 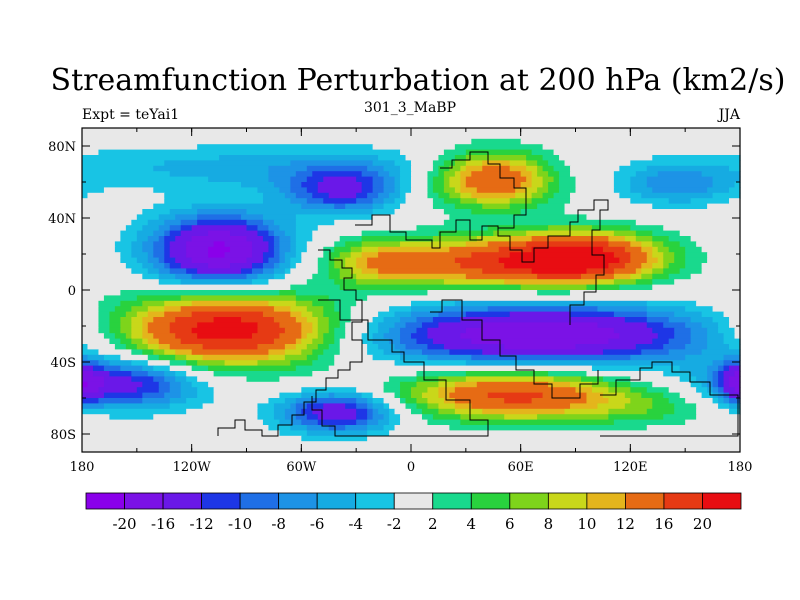 I want to click on colorbar-label: -8, so click(x=278, y=524).